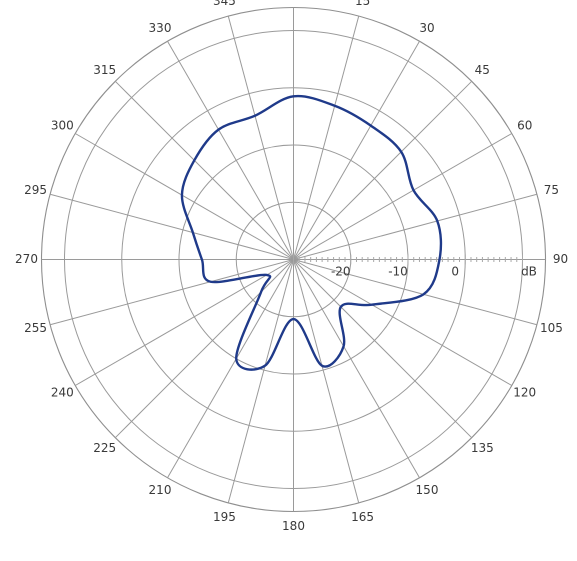 The image size is (577, 561). Describe the element at coordinates (224, 517) in the screenshot. I see `angle-label-13: 195` at that location.